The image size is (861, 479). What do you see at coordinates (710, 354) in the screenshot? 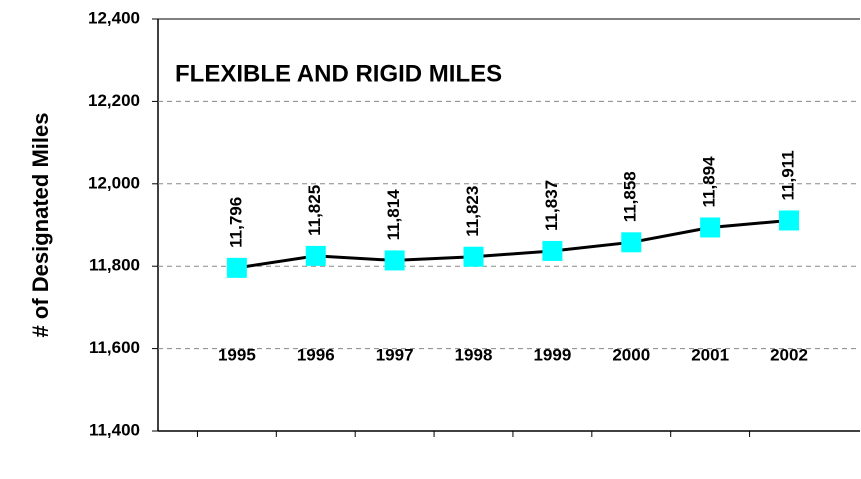
I see `x-tick-label: 2001` at bounding box center [710, 354].